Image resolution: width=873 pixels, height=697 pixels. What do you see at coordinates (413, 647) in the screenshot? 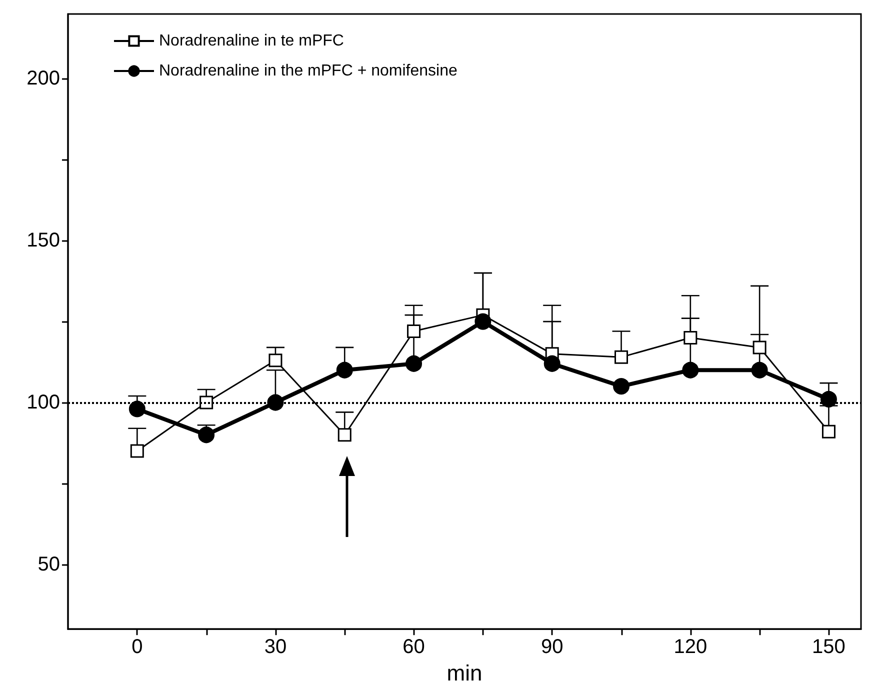
I see `x-tick-label: 60` at bounding box center [413, 647].